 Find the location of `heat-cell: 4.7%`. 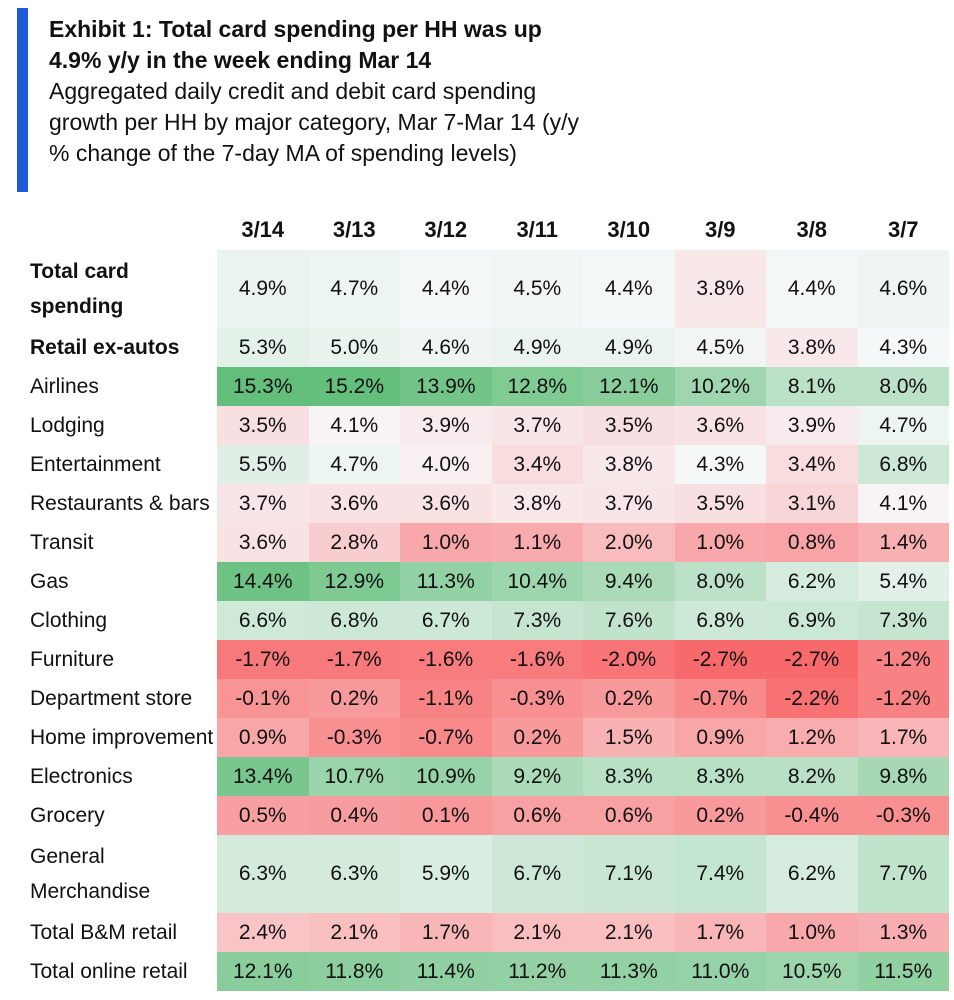

heat-cell: 4.7% is located at coordinates (354, 464).